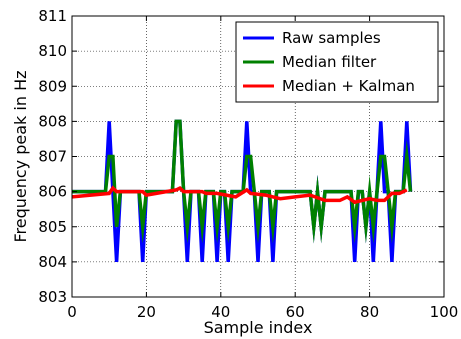  I want to click on y-tick-label: 807, so click(52, 157).